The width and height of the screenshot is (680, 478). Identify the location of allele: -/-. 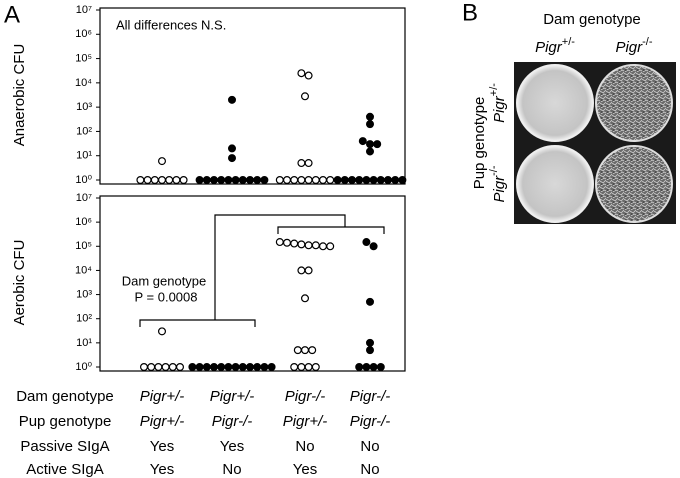
(494, 170).